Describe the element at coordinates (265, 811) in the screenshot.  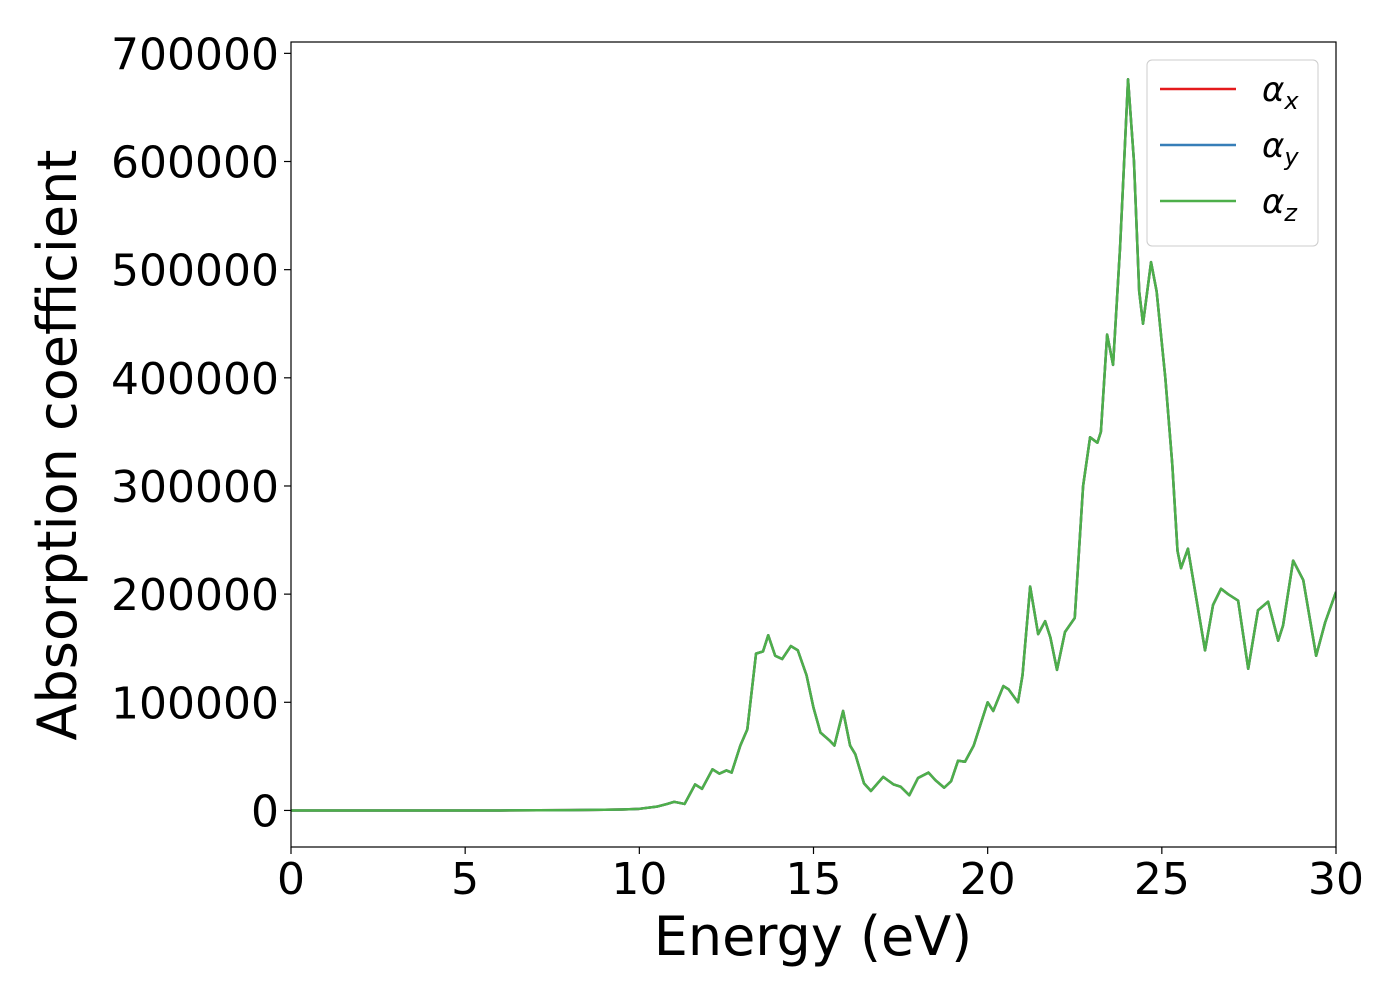
I see `y-tick-label: 0` at that location.